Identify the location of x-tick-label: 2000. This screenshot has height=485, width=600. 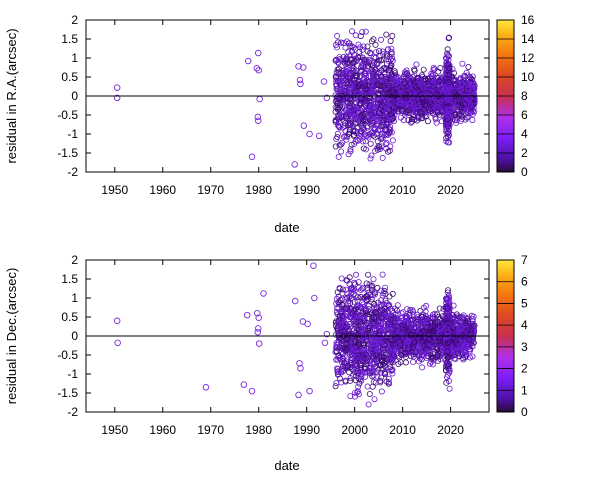
(354, 190).